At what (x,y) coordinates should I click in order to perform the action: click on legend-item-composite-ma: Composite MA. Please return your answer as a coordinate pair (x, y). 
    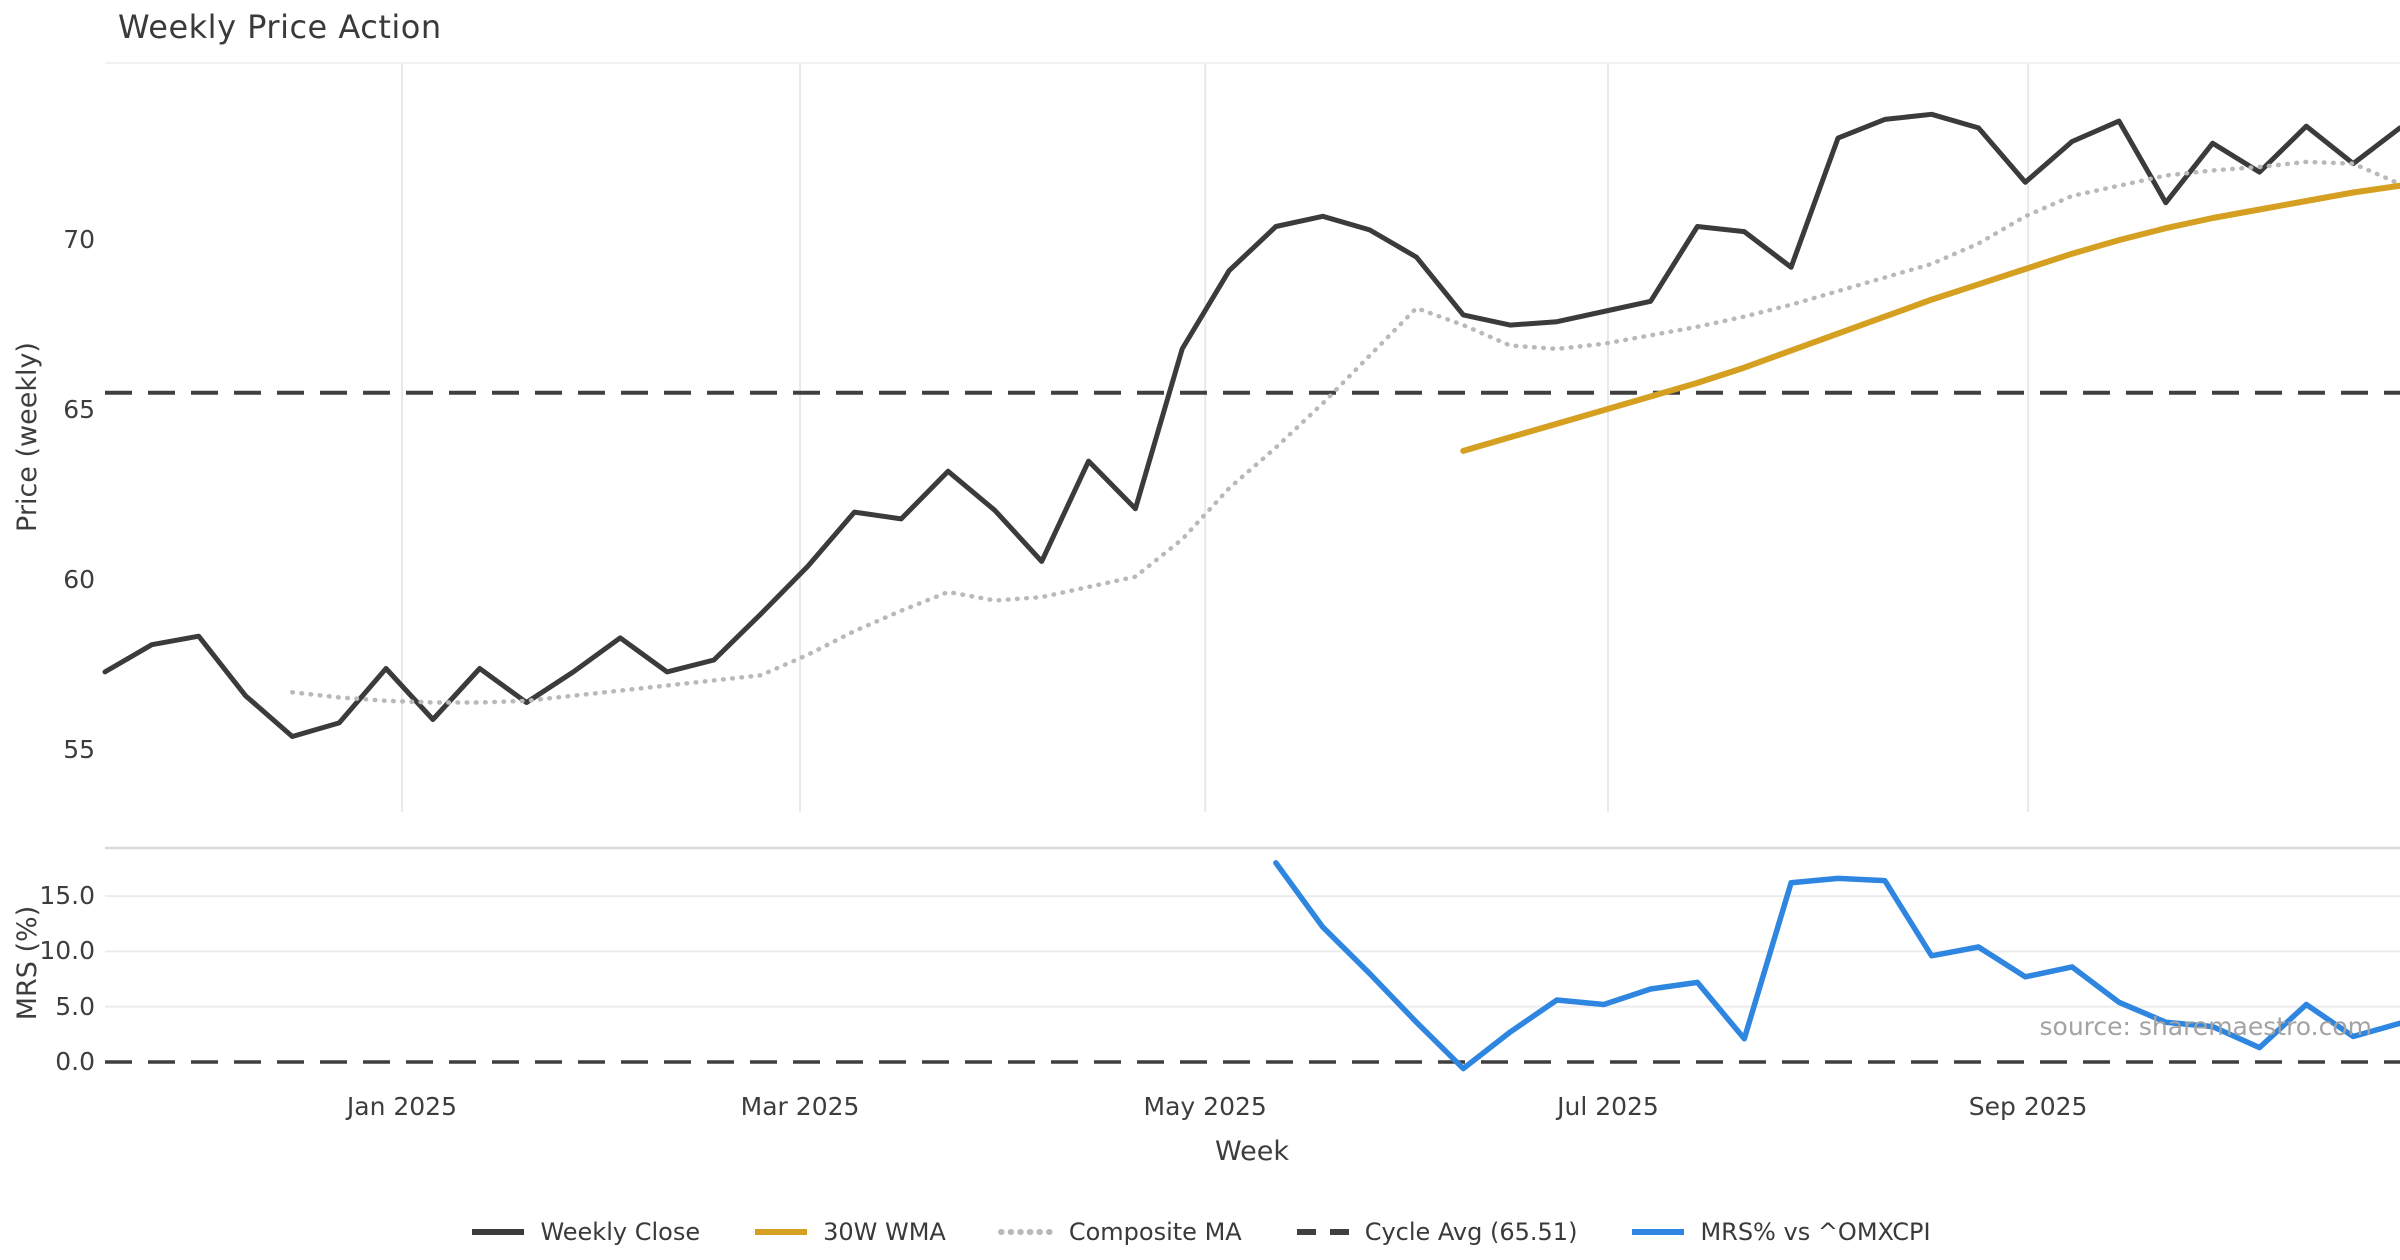
    Looking at the image, I should click on (1119, 1232).